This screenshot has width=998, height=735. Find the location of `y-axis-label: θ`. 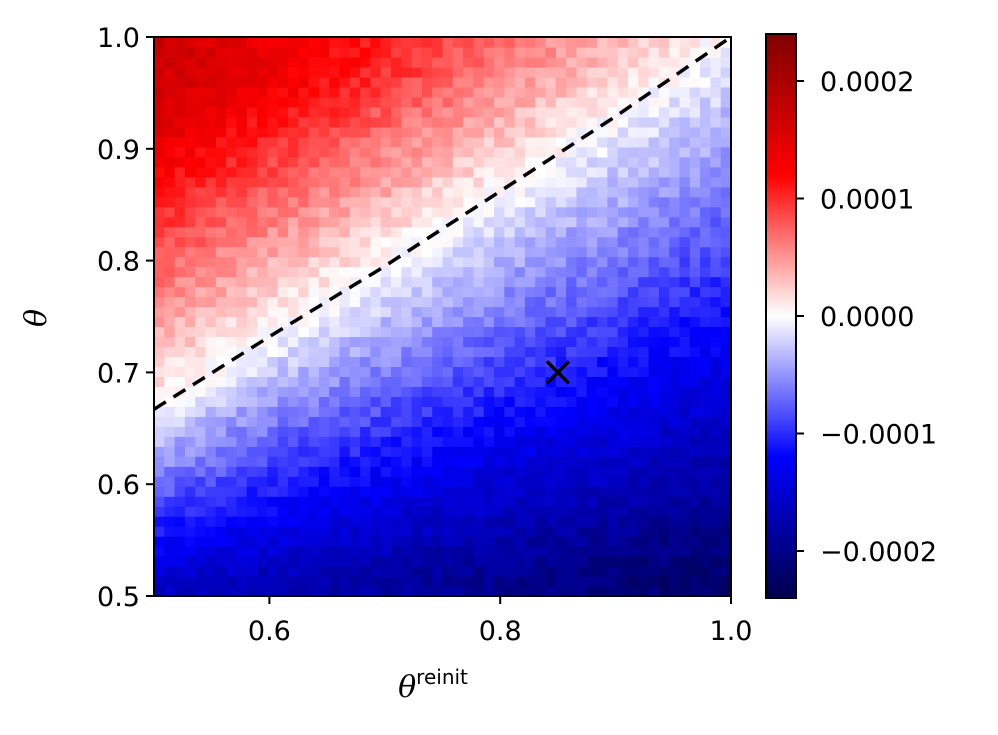

y-axis-label: θ is located at coordinates (36, 318).